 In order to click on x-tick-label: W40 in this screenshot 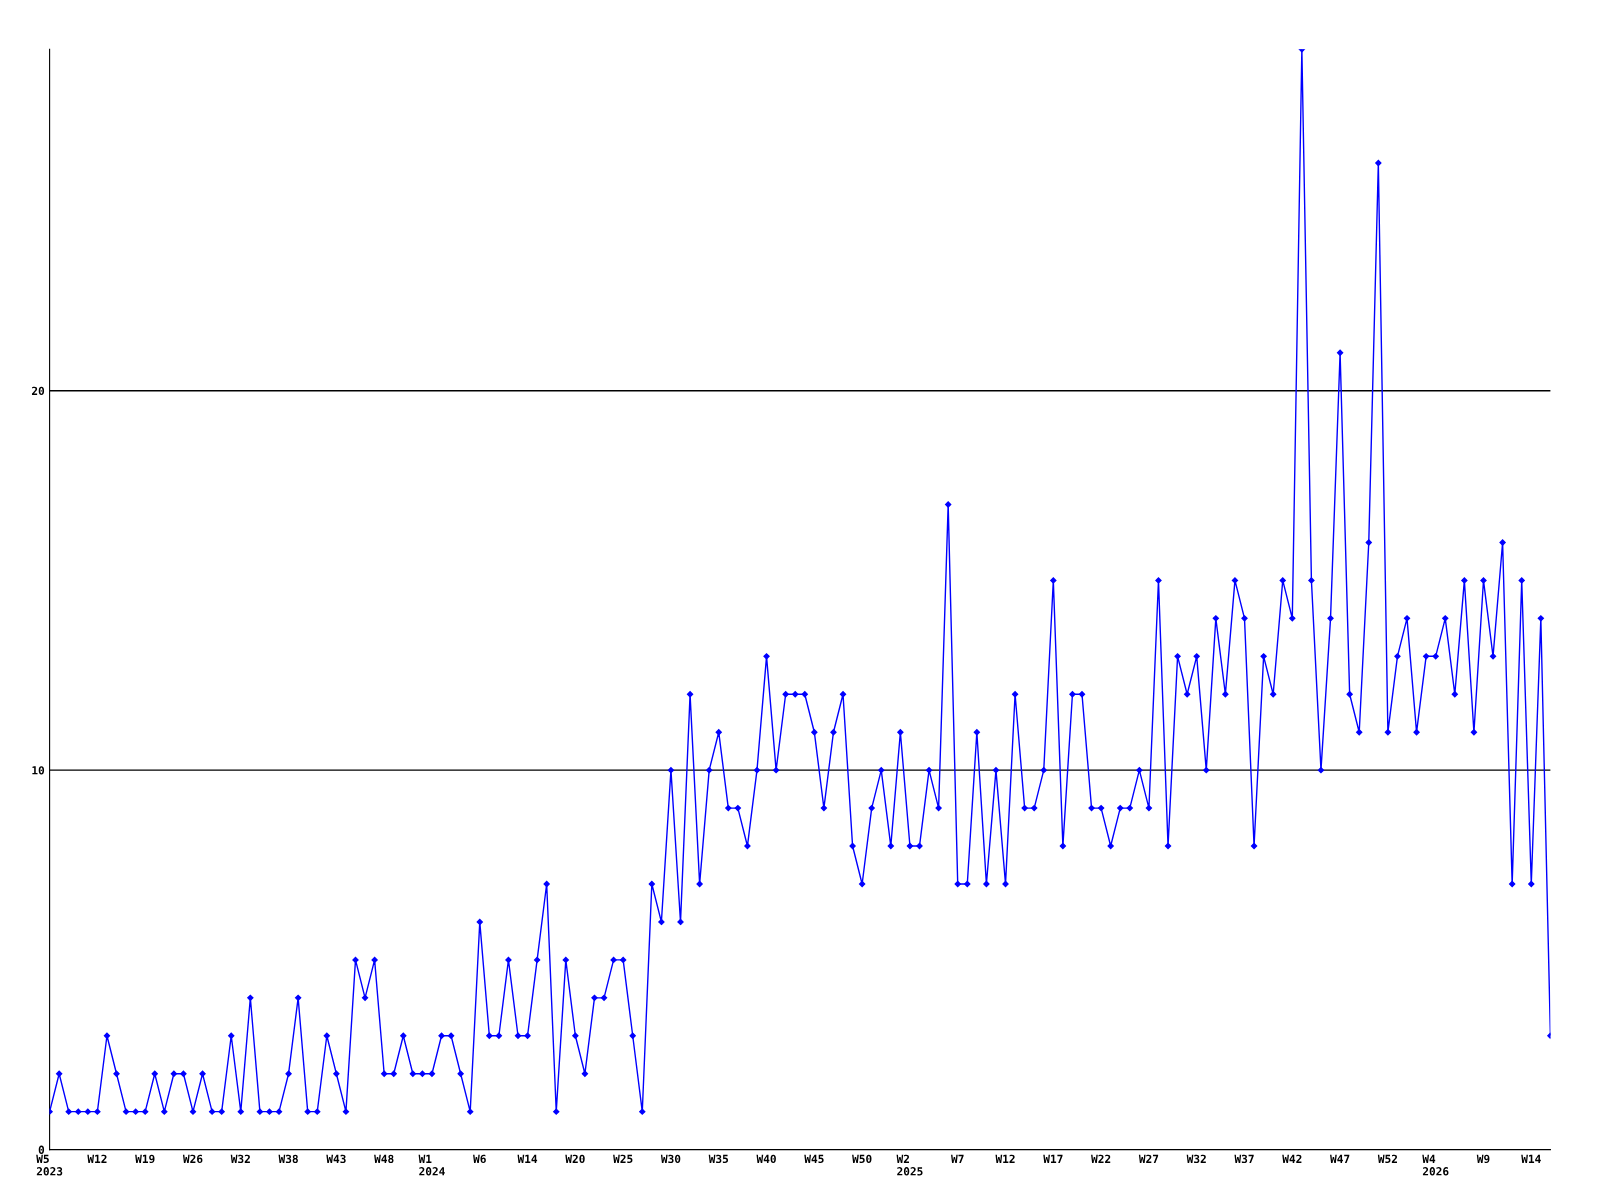, I will do `click(766, 1159)`.